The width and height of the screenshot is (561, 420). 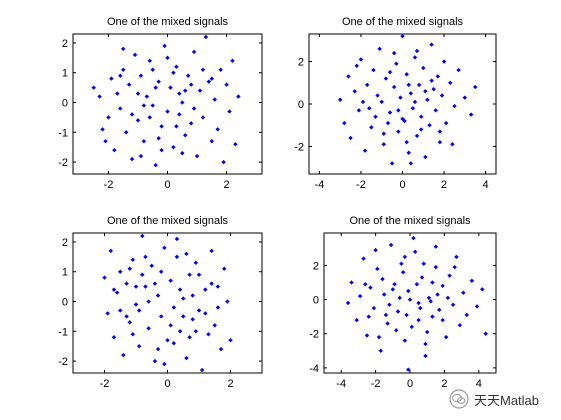 What do you see at coordinates (410, 221) in the screenshot?
I see `subplot-4-title: One of the mixed signals` at bounding box center [410, 221].